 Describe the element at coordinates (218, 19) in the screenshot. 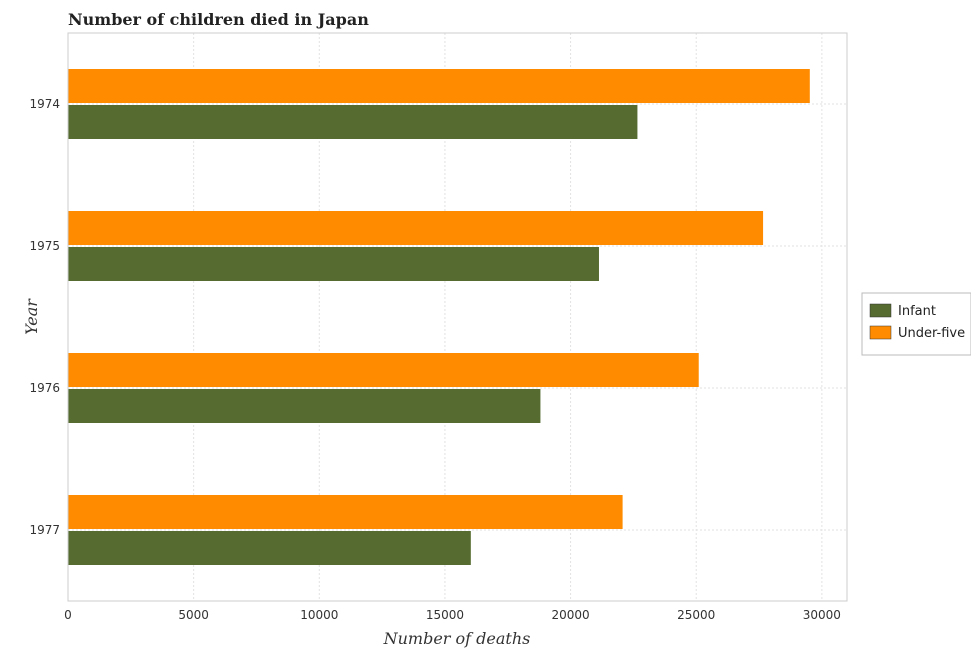

I see `chart-title: Number of children died in Japan` at that location.